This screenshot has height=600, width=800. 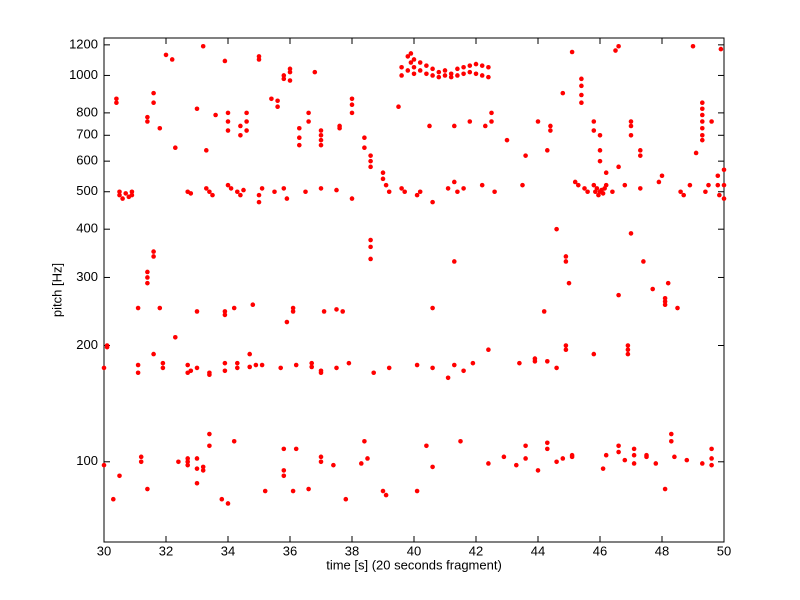 I want to click on x-tick-label: 30, so click(x=104, y=550).